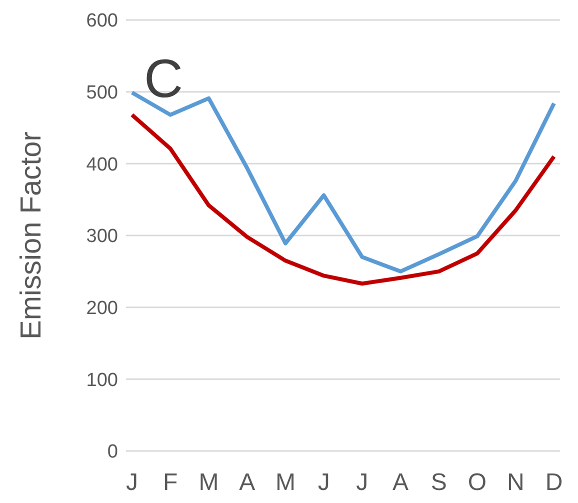  Describe the element at coordinates (102, 93) in the screenshot. I see `y-tick-label: 500` at that location.